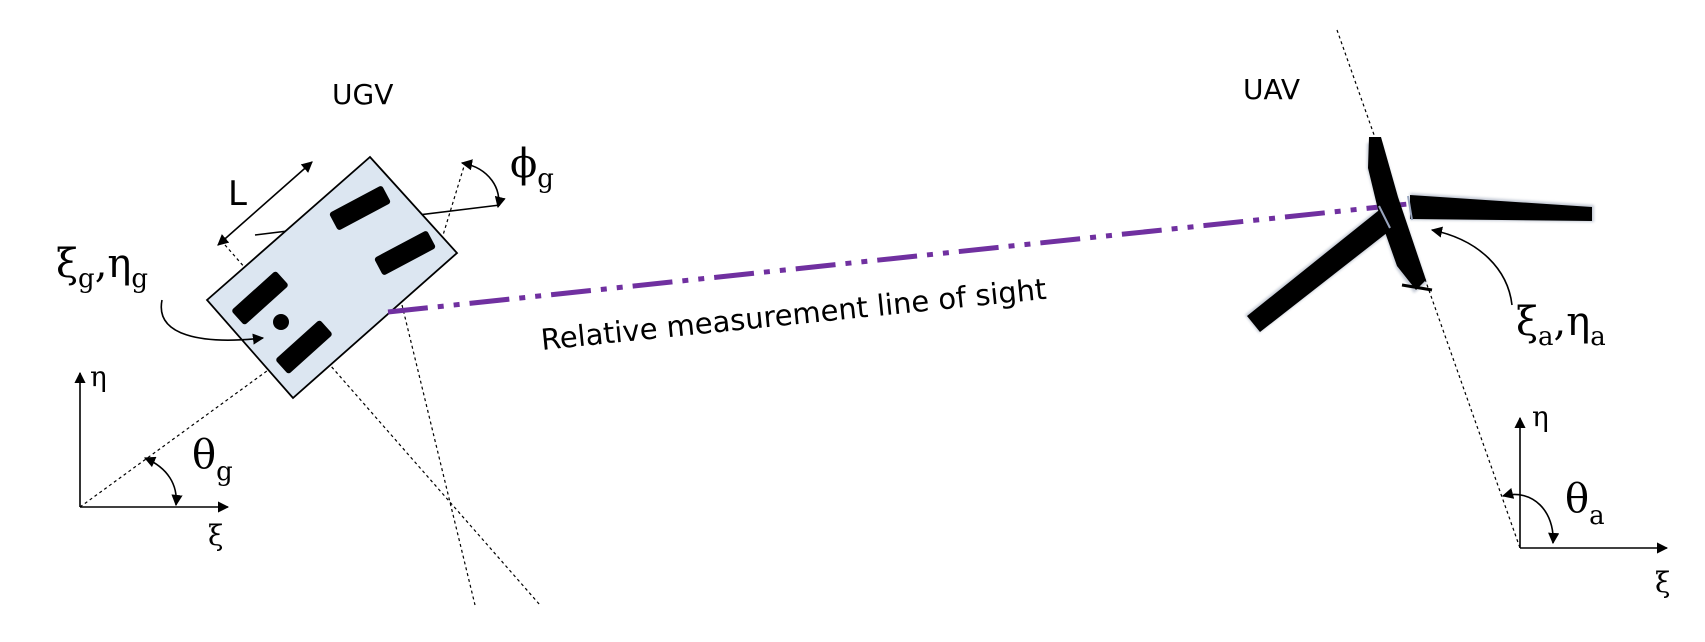 This screenshot has width=1705, height=642. Describe the element at coordinates (265, 203) in the screenshot. I see `length-dimension-arrow` at that location.